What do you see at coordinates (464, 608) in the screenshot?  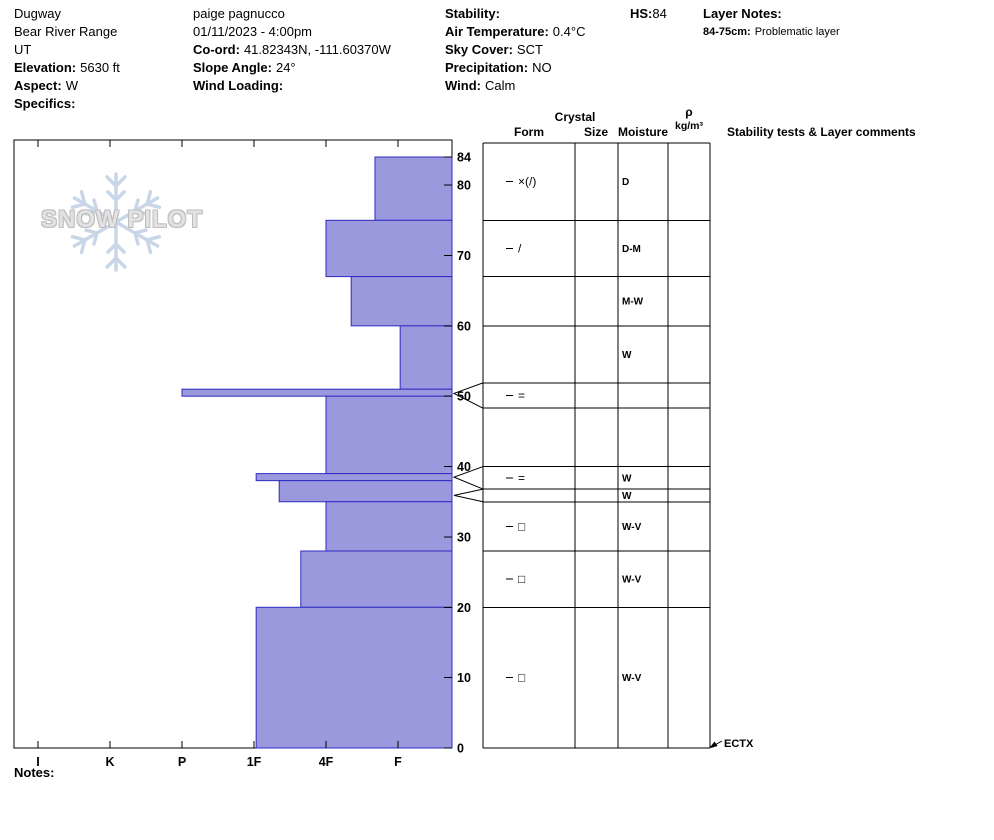 I see `depth-axis-label: 20` at bounding box center [464, 608].